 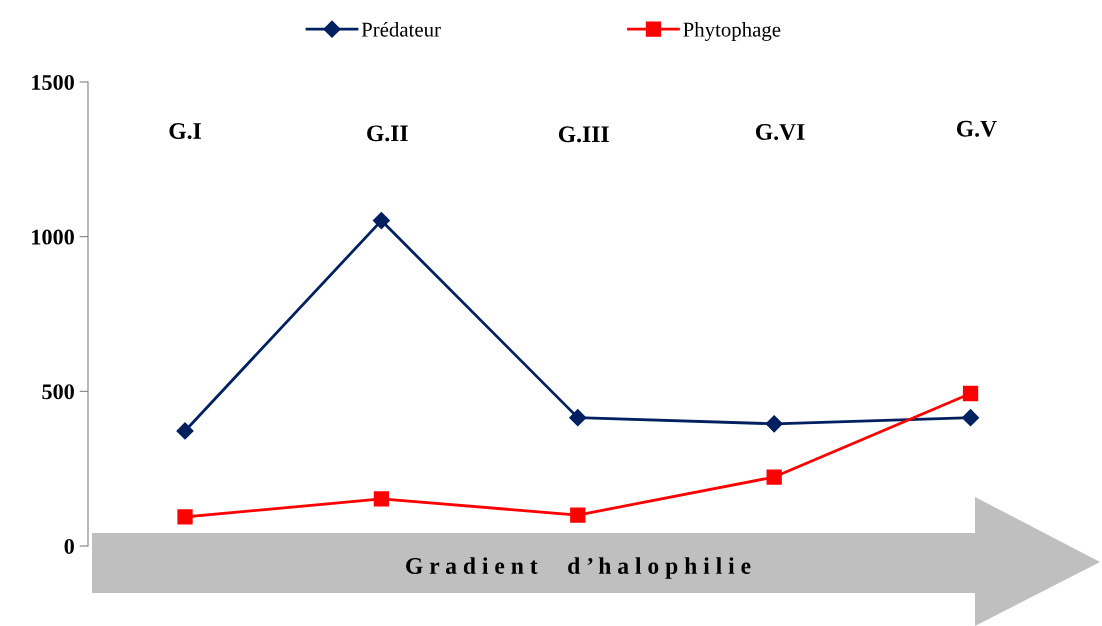 I want to click on legend-label: Prédateur, so click(x=401, y=29).